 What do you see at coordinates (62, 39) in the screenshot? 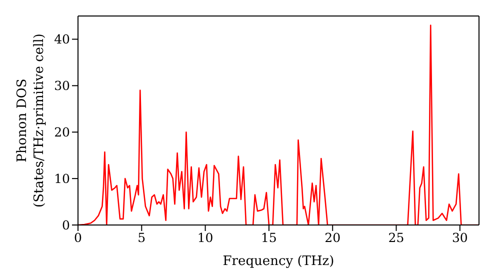
I see `y-tick-label: 40` at bounding box center [62, 39].